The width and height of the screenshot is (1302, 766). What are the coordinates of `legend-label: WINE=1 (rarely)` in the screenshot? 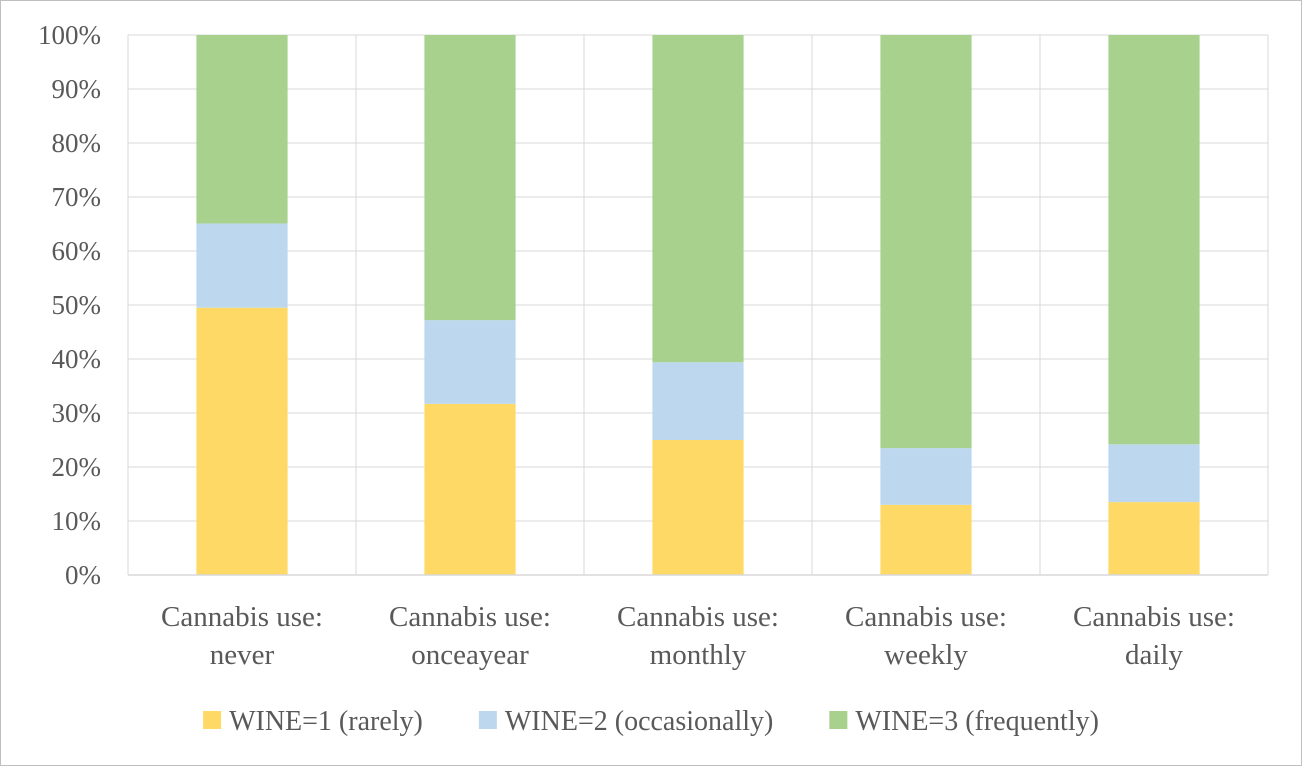 It's located at (326, 721).